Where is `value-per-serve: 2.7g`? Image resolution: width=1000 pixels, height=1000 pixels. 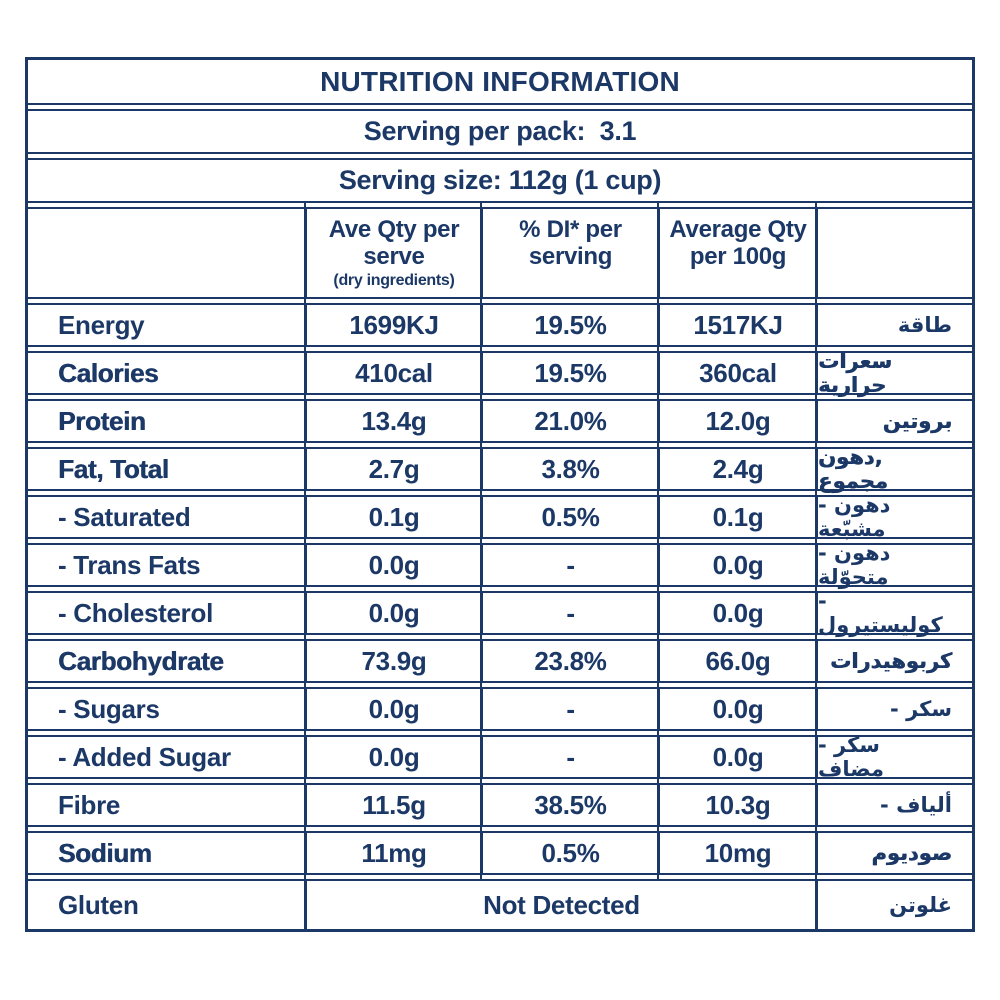 value-per-serve: 2.7g is located at coordinates (393, 469).